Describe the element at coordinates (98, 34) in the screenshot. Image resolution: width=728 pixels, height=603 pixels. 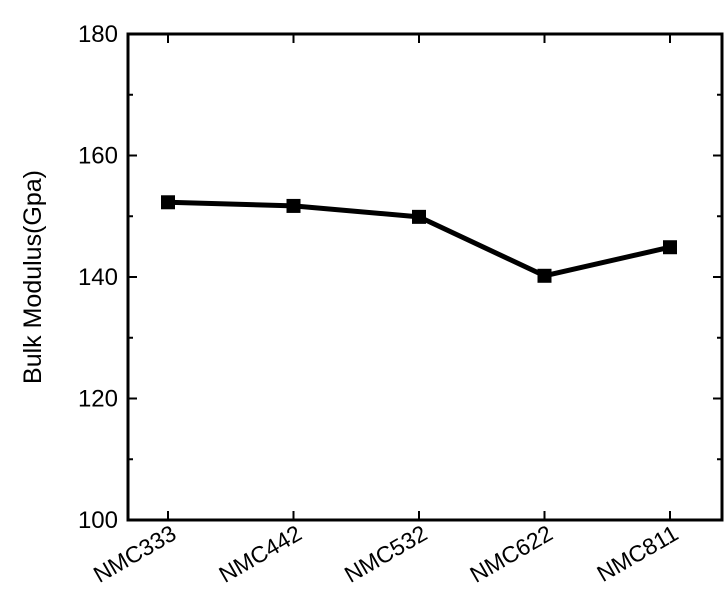
I see `y-tick-label: 180` at that location.